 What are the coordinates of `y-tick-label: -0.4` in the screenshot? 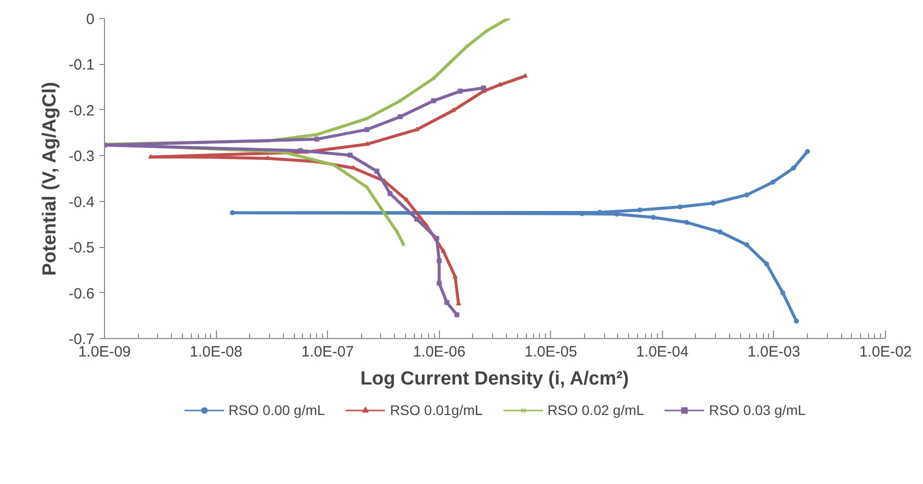 It's located at (81, 202).